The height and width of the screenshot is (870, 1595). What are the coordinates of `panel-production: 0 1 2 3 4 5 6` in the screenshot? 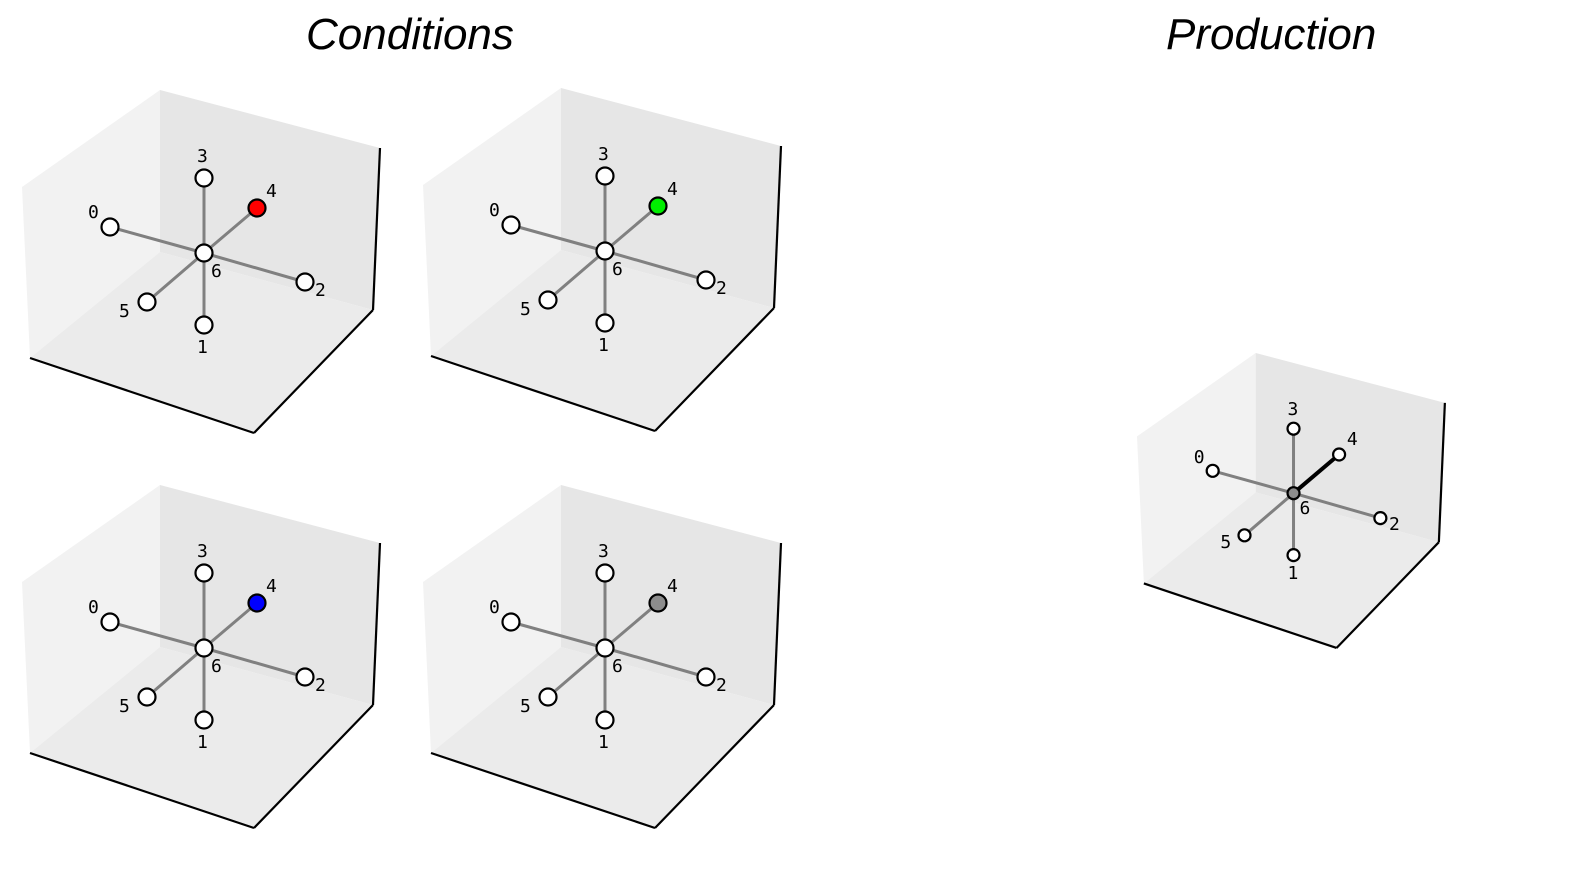 It's located at (1291, 501).